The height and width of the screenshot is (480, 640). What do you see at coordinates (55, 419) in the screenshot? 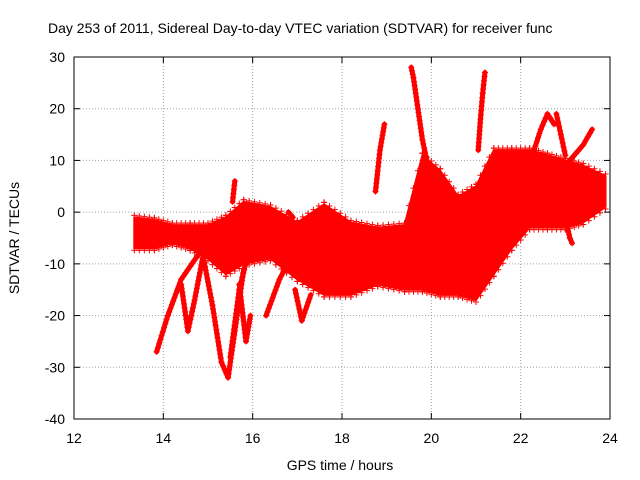
I see `y-tick-label: -40` at bounding box center [55, 419].